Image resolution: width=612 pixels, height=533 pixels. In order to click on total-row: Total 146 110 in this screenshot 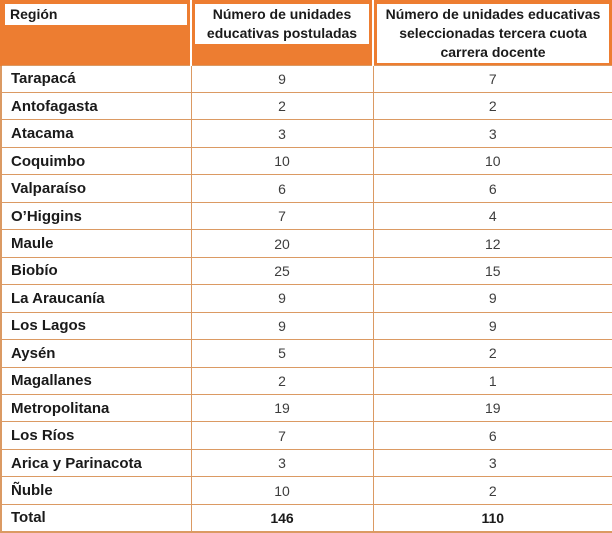, I will do `click(306, 517)`.